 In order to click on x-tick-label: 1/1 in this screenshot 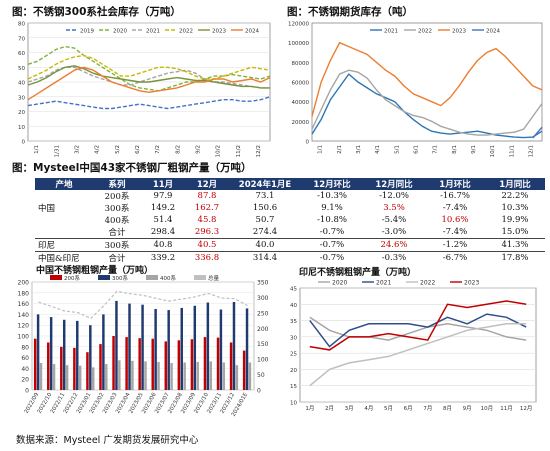, I will do `click(321, 149)`.